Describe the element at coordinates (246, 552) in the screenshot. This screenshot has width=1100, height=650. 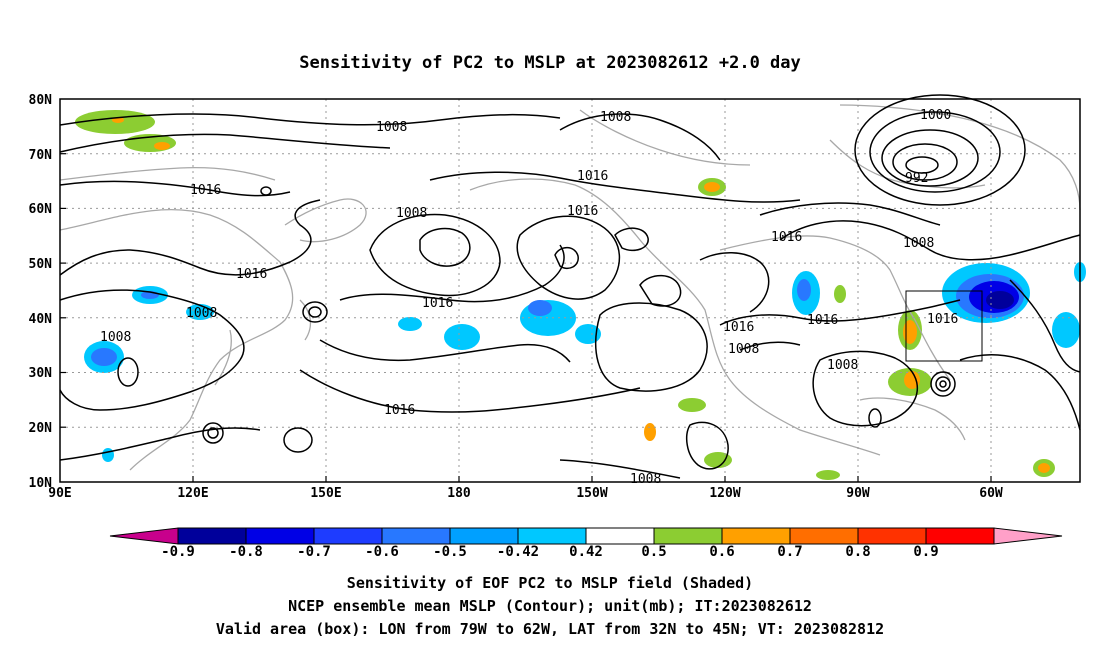
I see `colorbar-label: -0.8` at that location.